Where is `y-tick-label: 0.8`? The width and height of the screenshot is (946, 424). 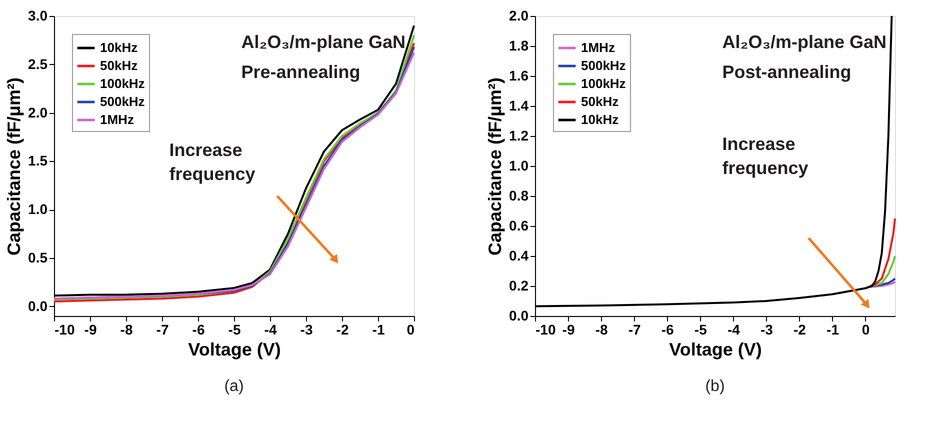 y-tick-label: 0.8 is located at coordinates (519, 196).